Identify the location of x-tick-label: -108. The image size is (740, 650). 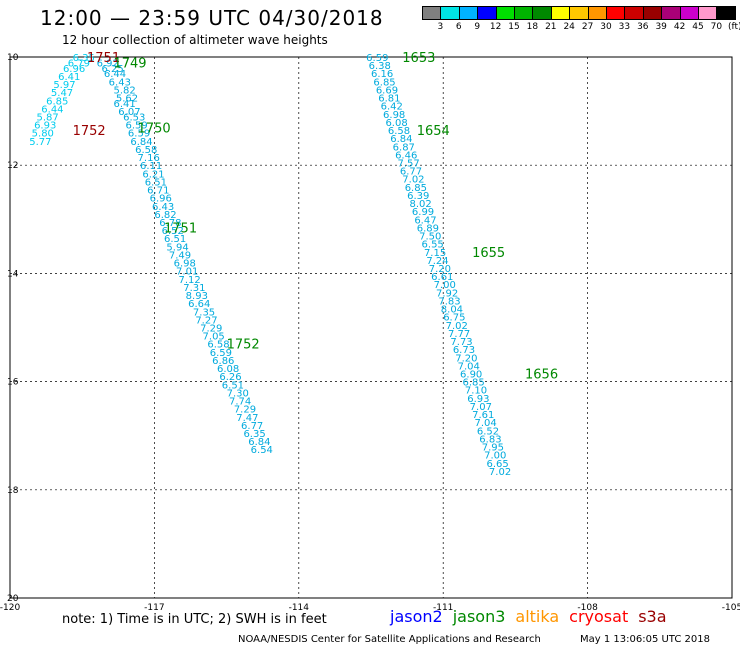
(587, 608).